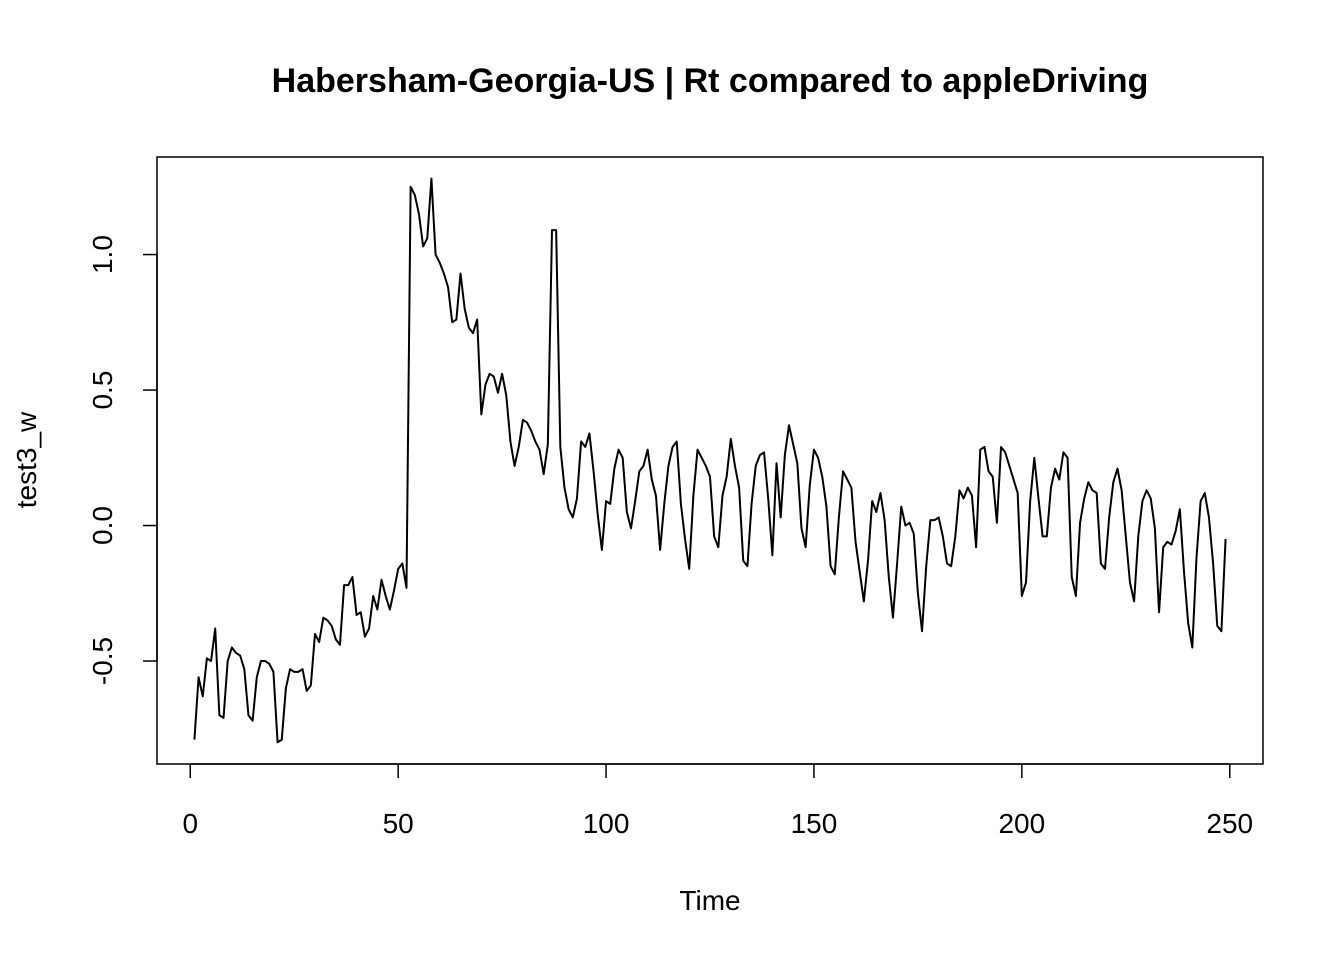 The image size is (1344, 960). Describe the element at coordinates (1021, 823) in the screenshot. I see `x-tick-label: 200` at that location.